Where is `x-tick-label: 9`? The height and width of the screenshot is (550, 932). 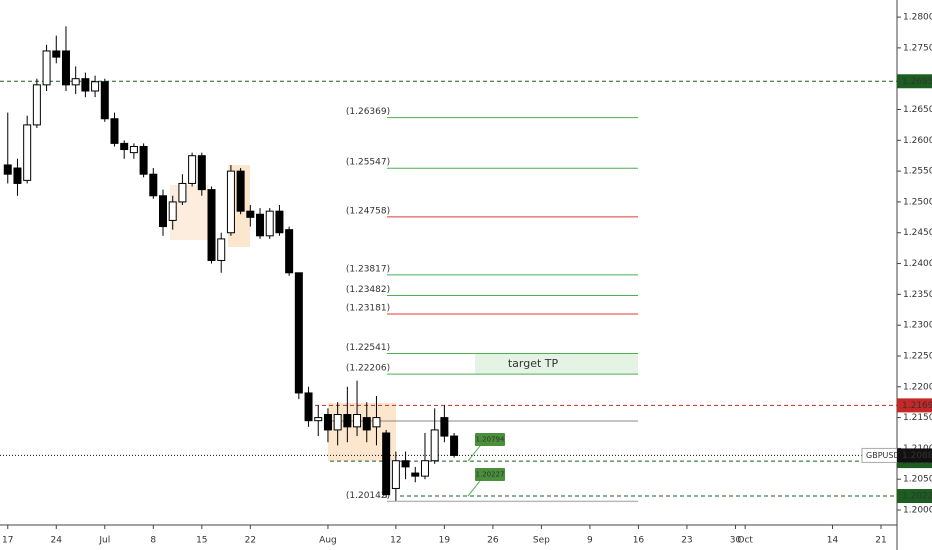
x-tick-label: 9 is located at coordinates (590, 541).